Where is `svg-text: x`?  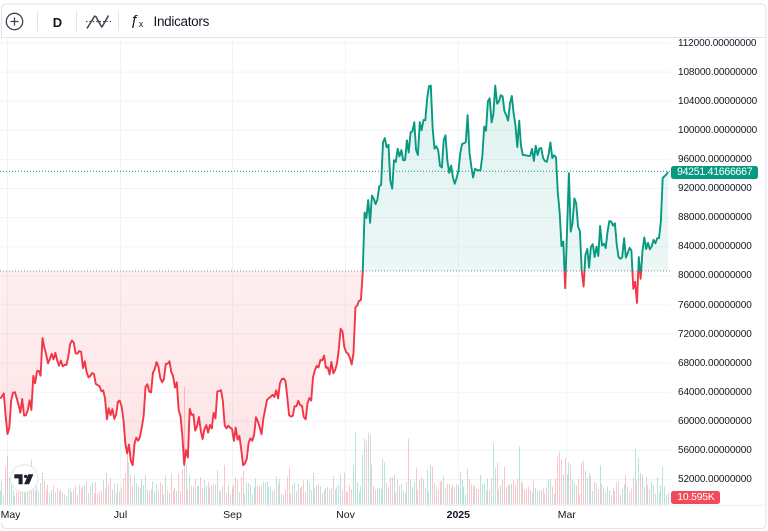
svg-text: x is located at coordinates (141, 23).